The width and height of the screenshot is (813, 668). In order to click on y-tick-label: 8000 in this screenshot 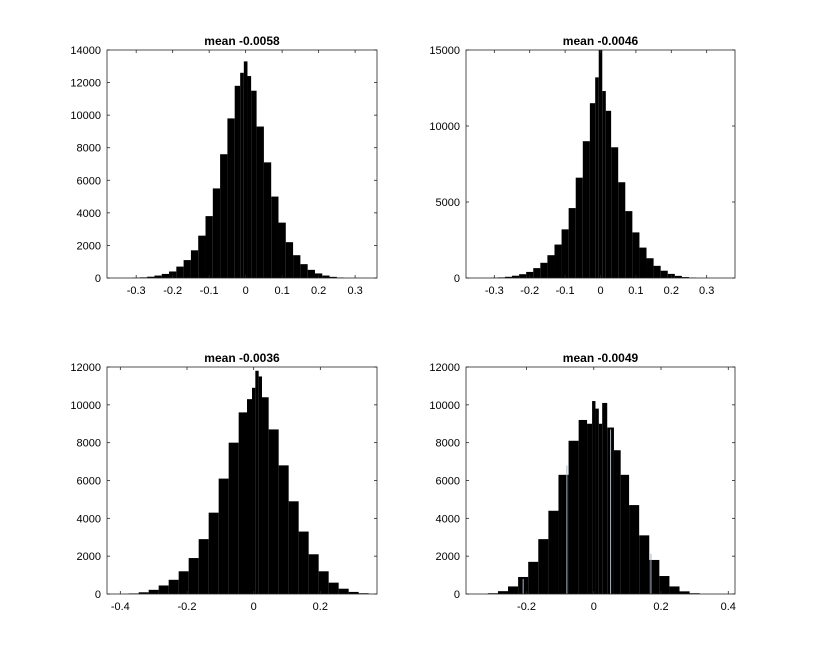, I will do `click(89, 444)`.